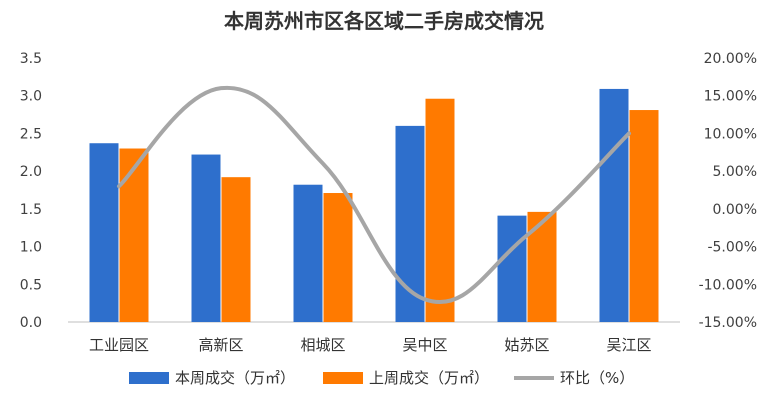 Image resolution: width=768 pixels, height=408 pixels. I want to click on y-tick-left: 2.5, so click(31, 134).